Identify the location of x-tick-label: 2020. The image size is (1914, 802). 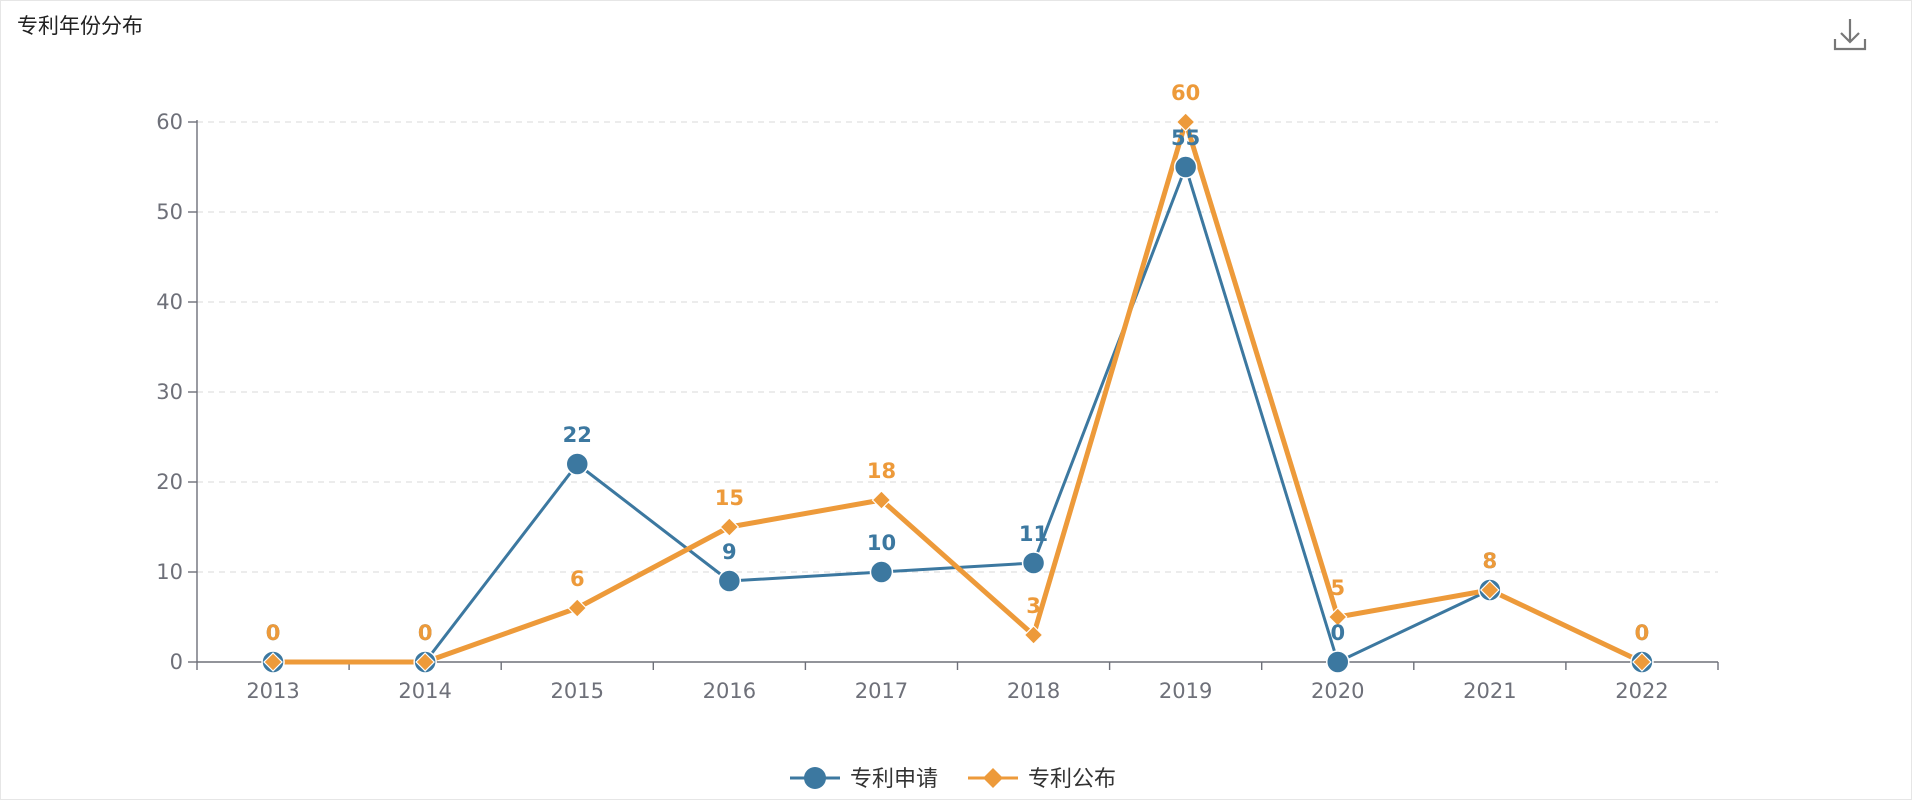
(1337, 691).